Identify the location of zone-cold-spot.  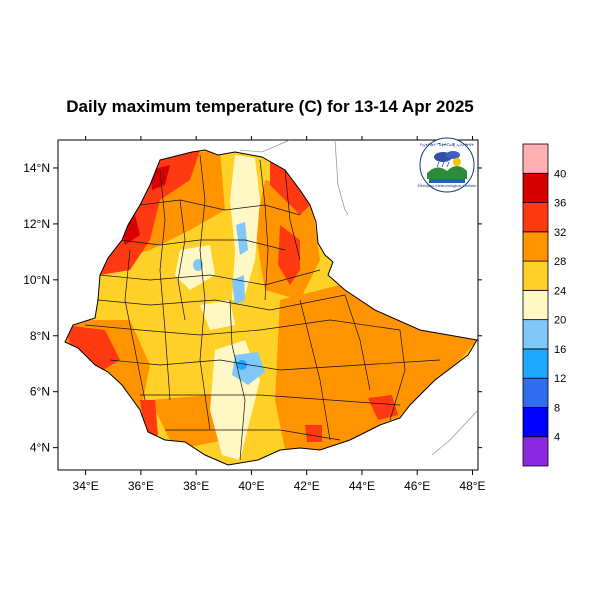
(242, 365).